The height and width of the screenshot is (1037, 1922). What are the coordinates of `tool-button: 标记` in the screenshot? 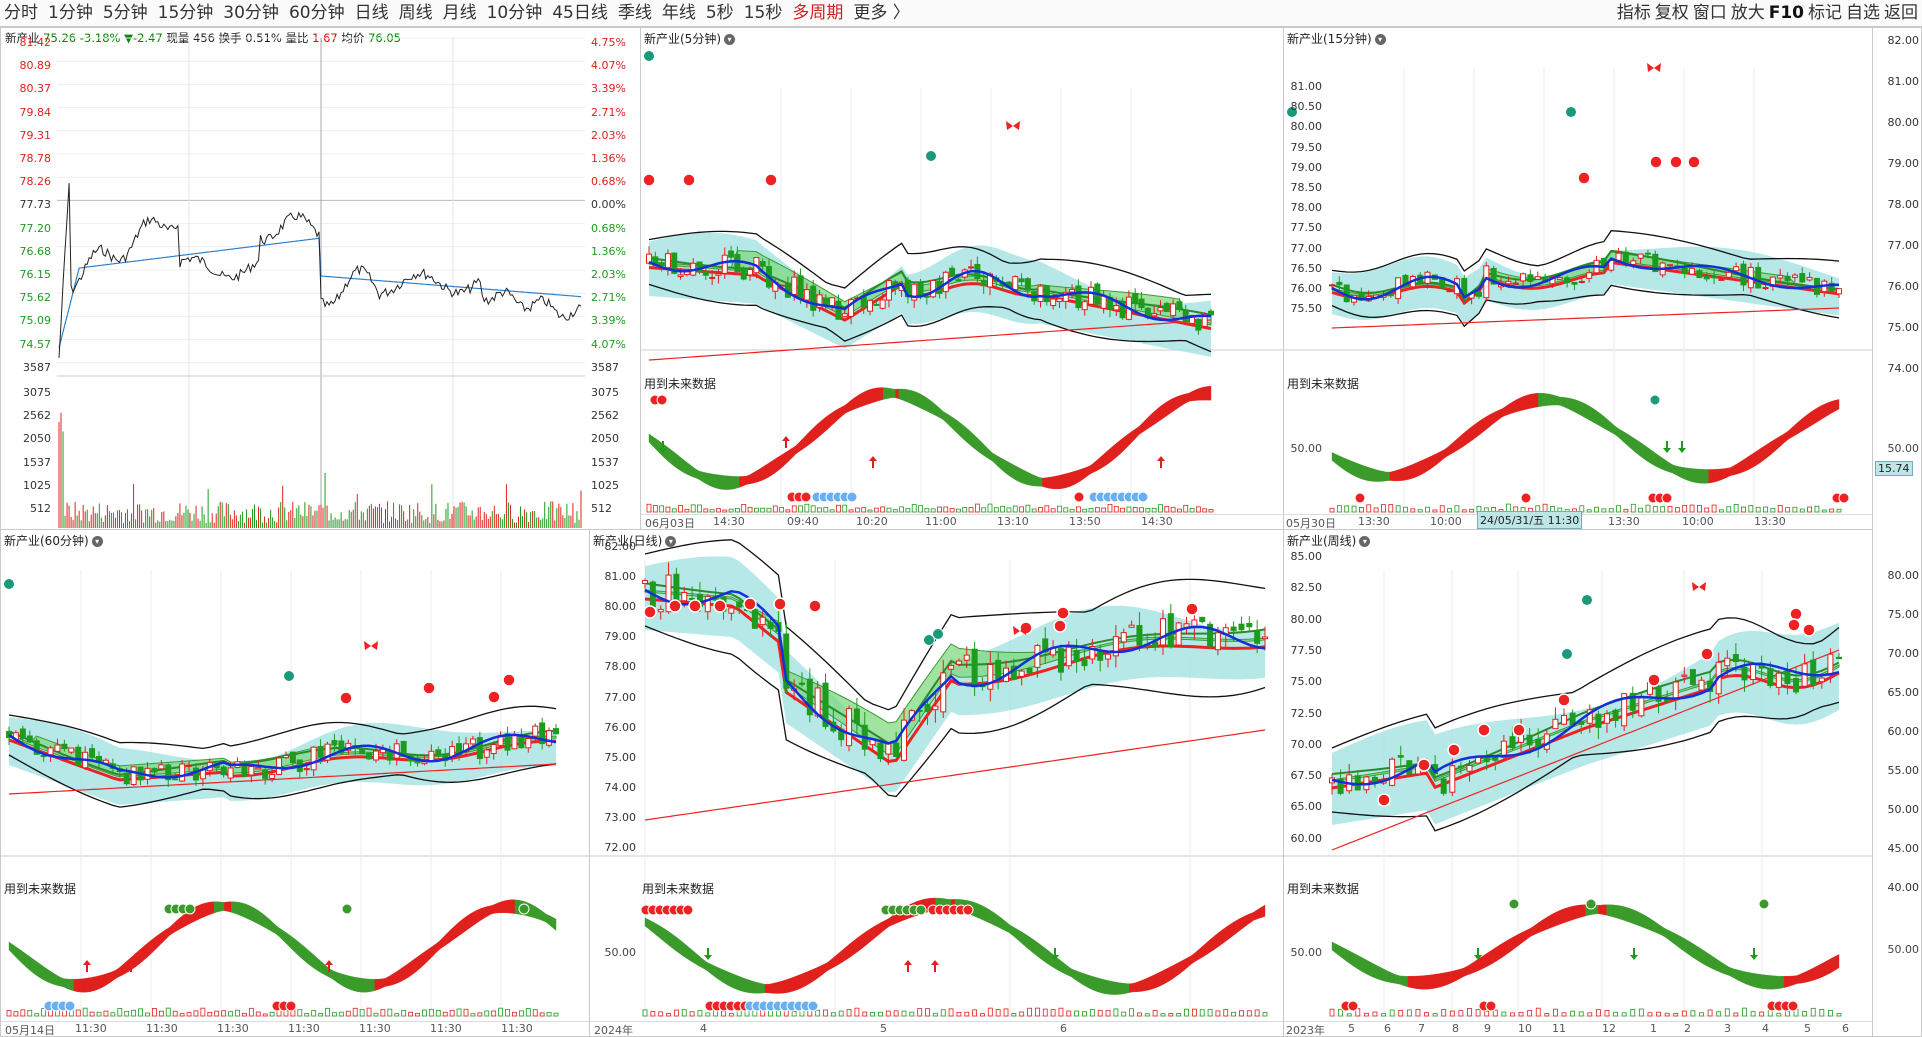 It's located at (1825, 13).